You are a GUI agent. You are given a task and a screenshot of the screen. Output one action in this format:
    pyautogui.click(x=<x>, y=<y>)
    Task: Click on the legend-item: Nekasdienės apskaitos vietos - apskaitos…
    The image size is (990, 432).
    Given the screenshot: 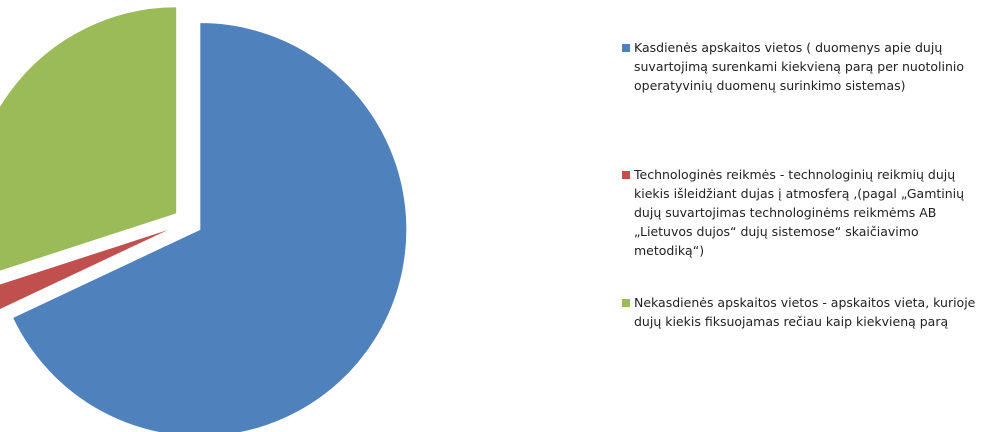 What is the action you would take?
    pyautogui.click(x=800, y=312)
    